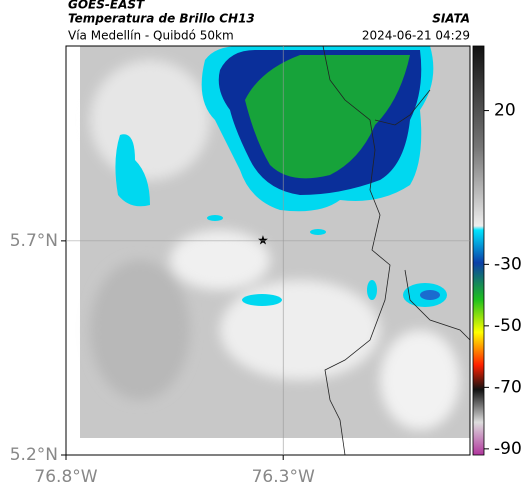  Describe the element at coordinates (451, 19) in the screenshot. I see `agency: SIATA` at that location.